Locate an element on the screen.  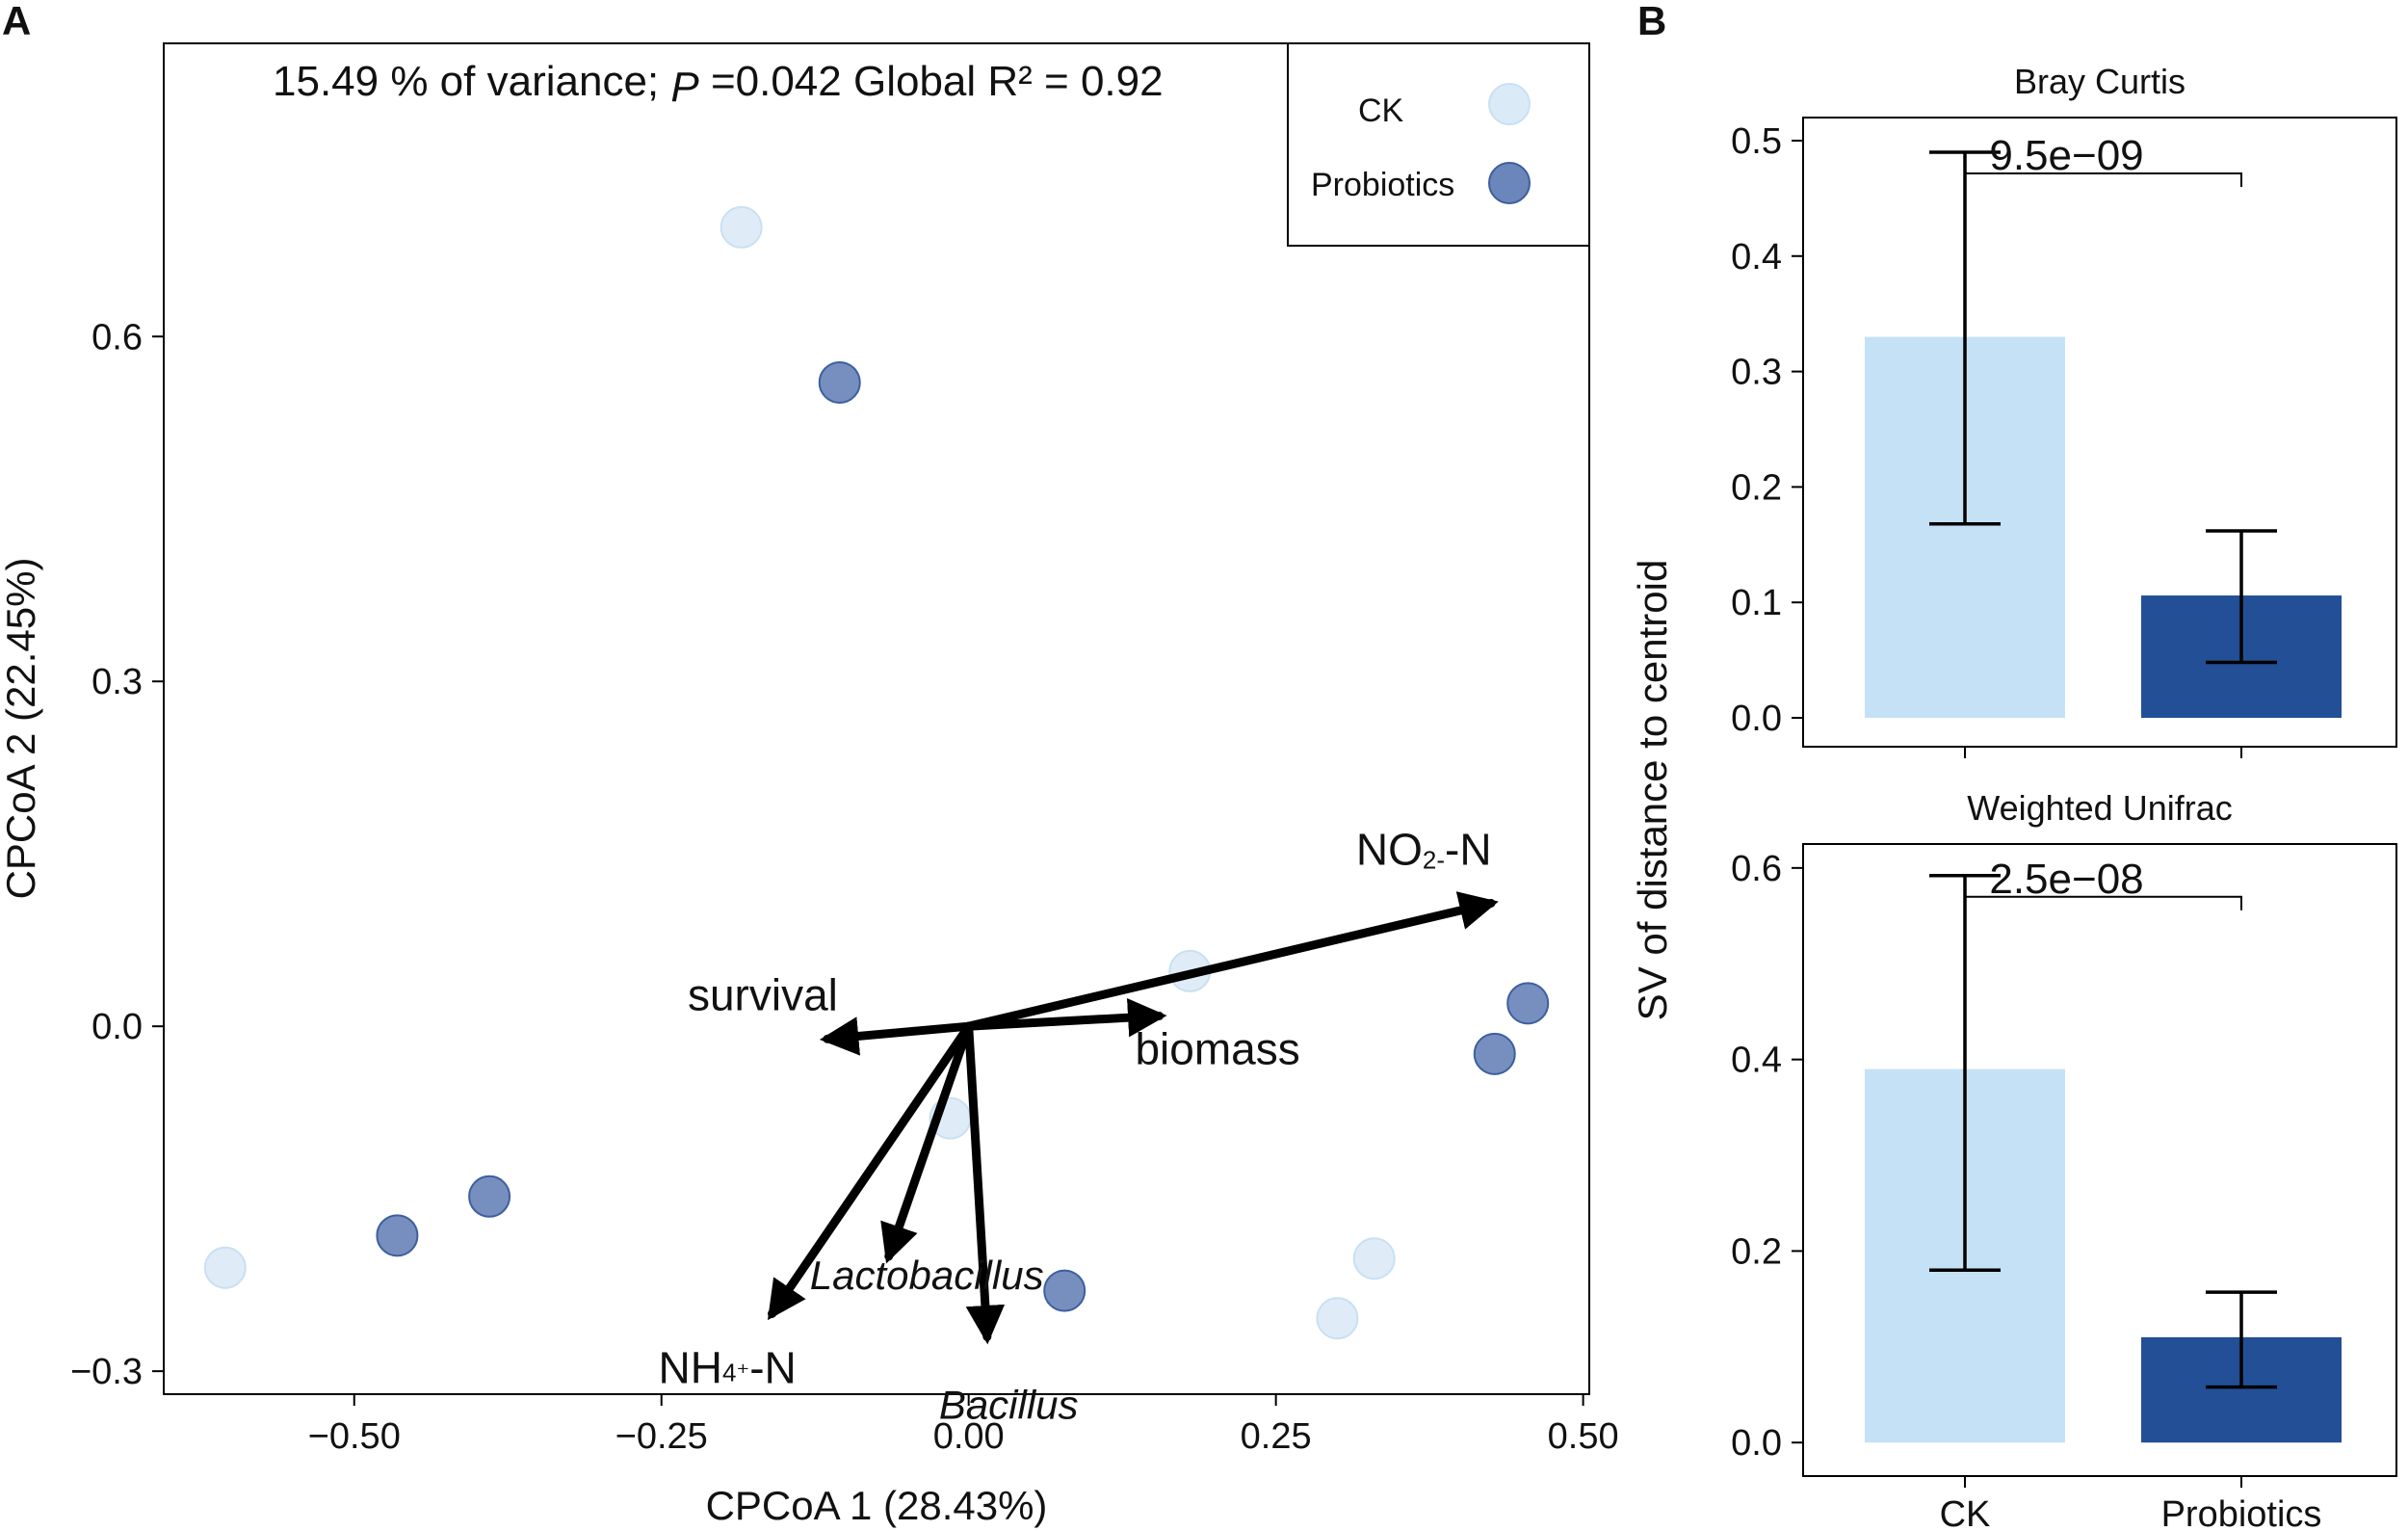
x-tick-label-probiotics: Probiotics is located at coordinates (2241, 1513).